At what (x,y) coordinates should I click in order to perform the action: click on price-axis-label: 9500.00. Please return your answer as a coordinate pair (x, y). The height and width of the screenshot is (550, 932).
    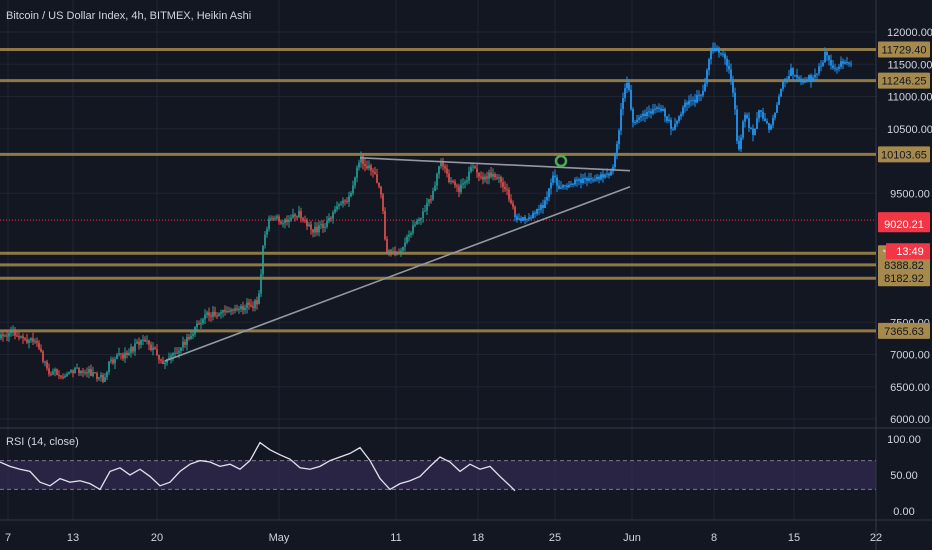
    Looking at the image, I should click on (910, 194).